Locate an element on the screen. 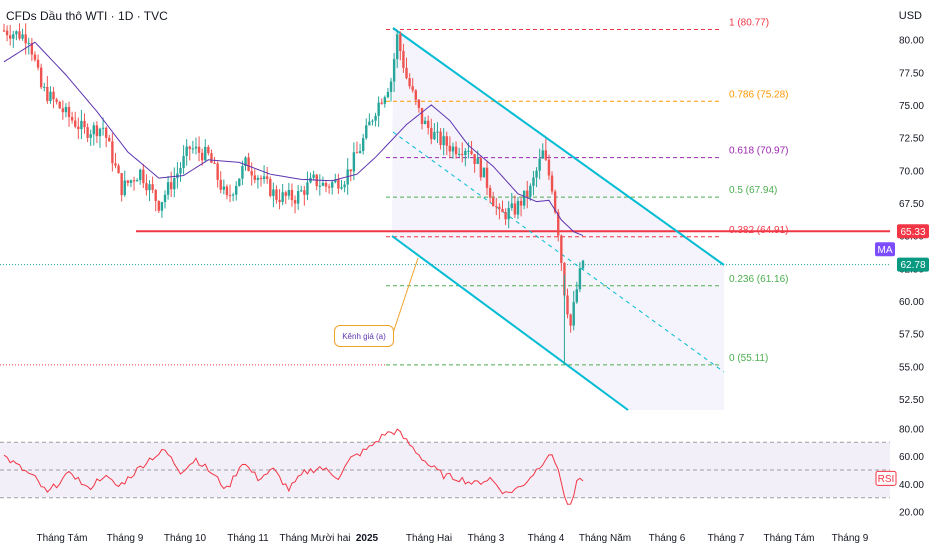 This screenshot has height=550, width=932. price-tick-label: 77.50 is located at coordinates (911, 73).